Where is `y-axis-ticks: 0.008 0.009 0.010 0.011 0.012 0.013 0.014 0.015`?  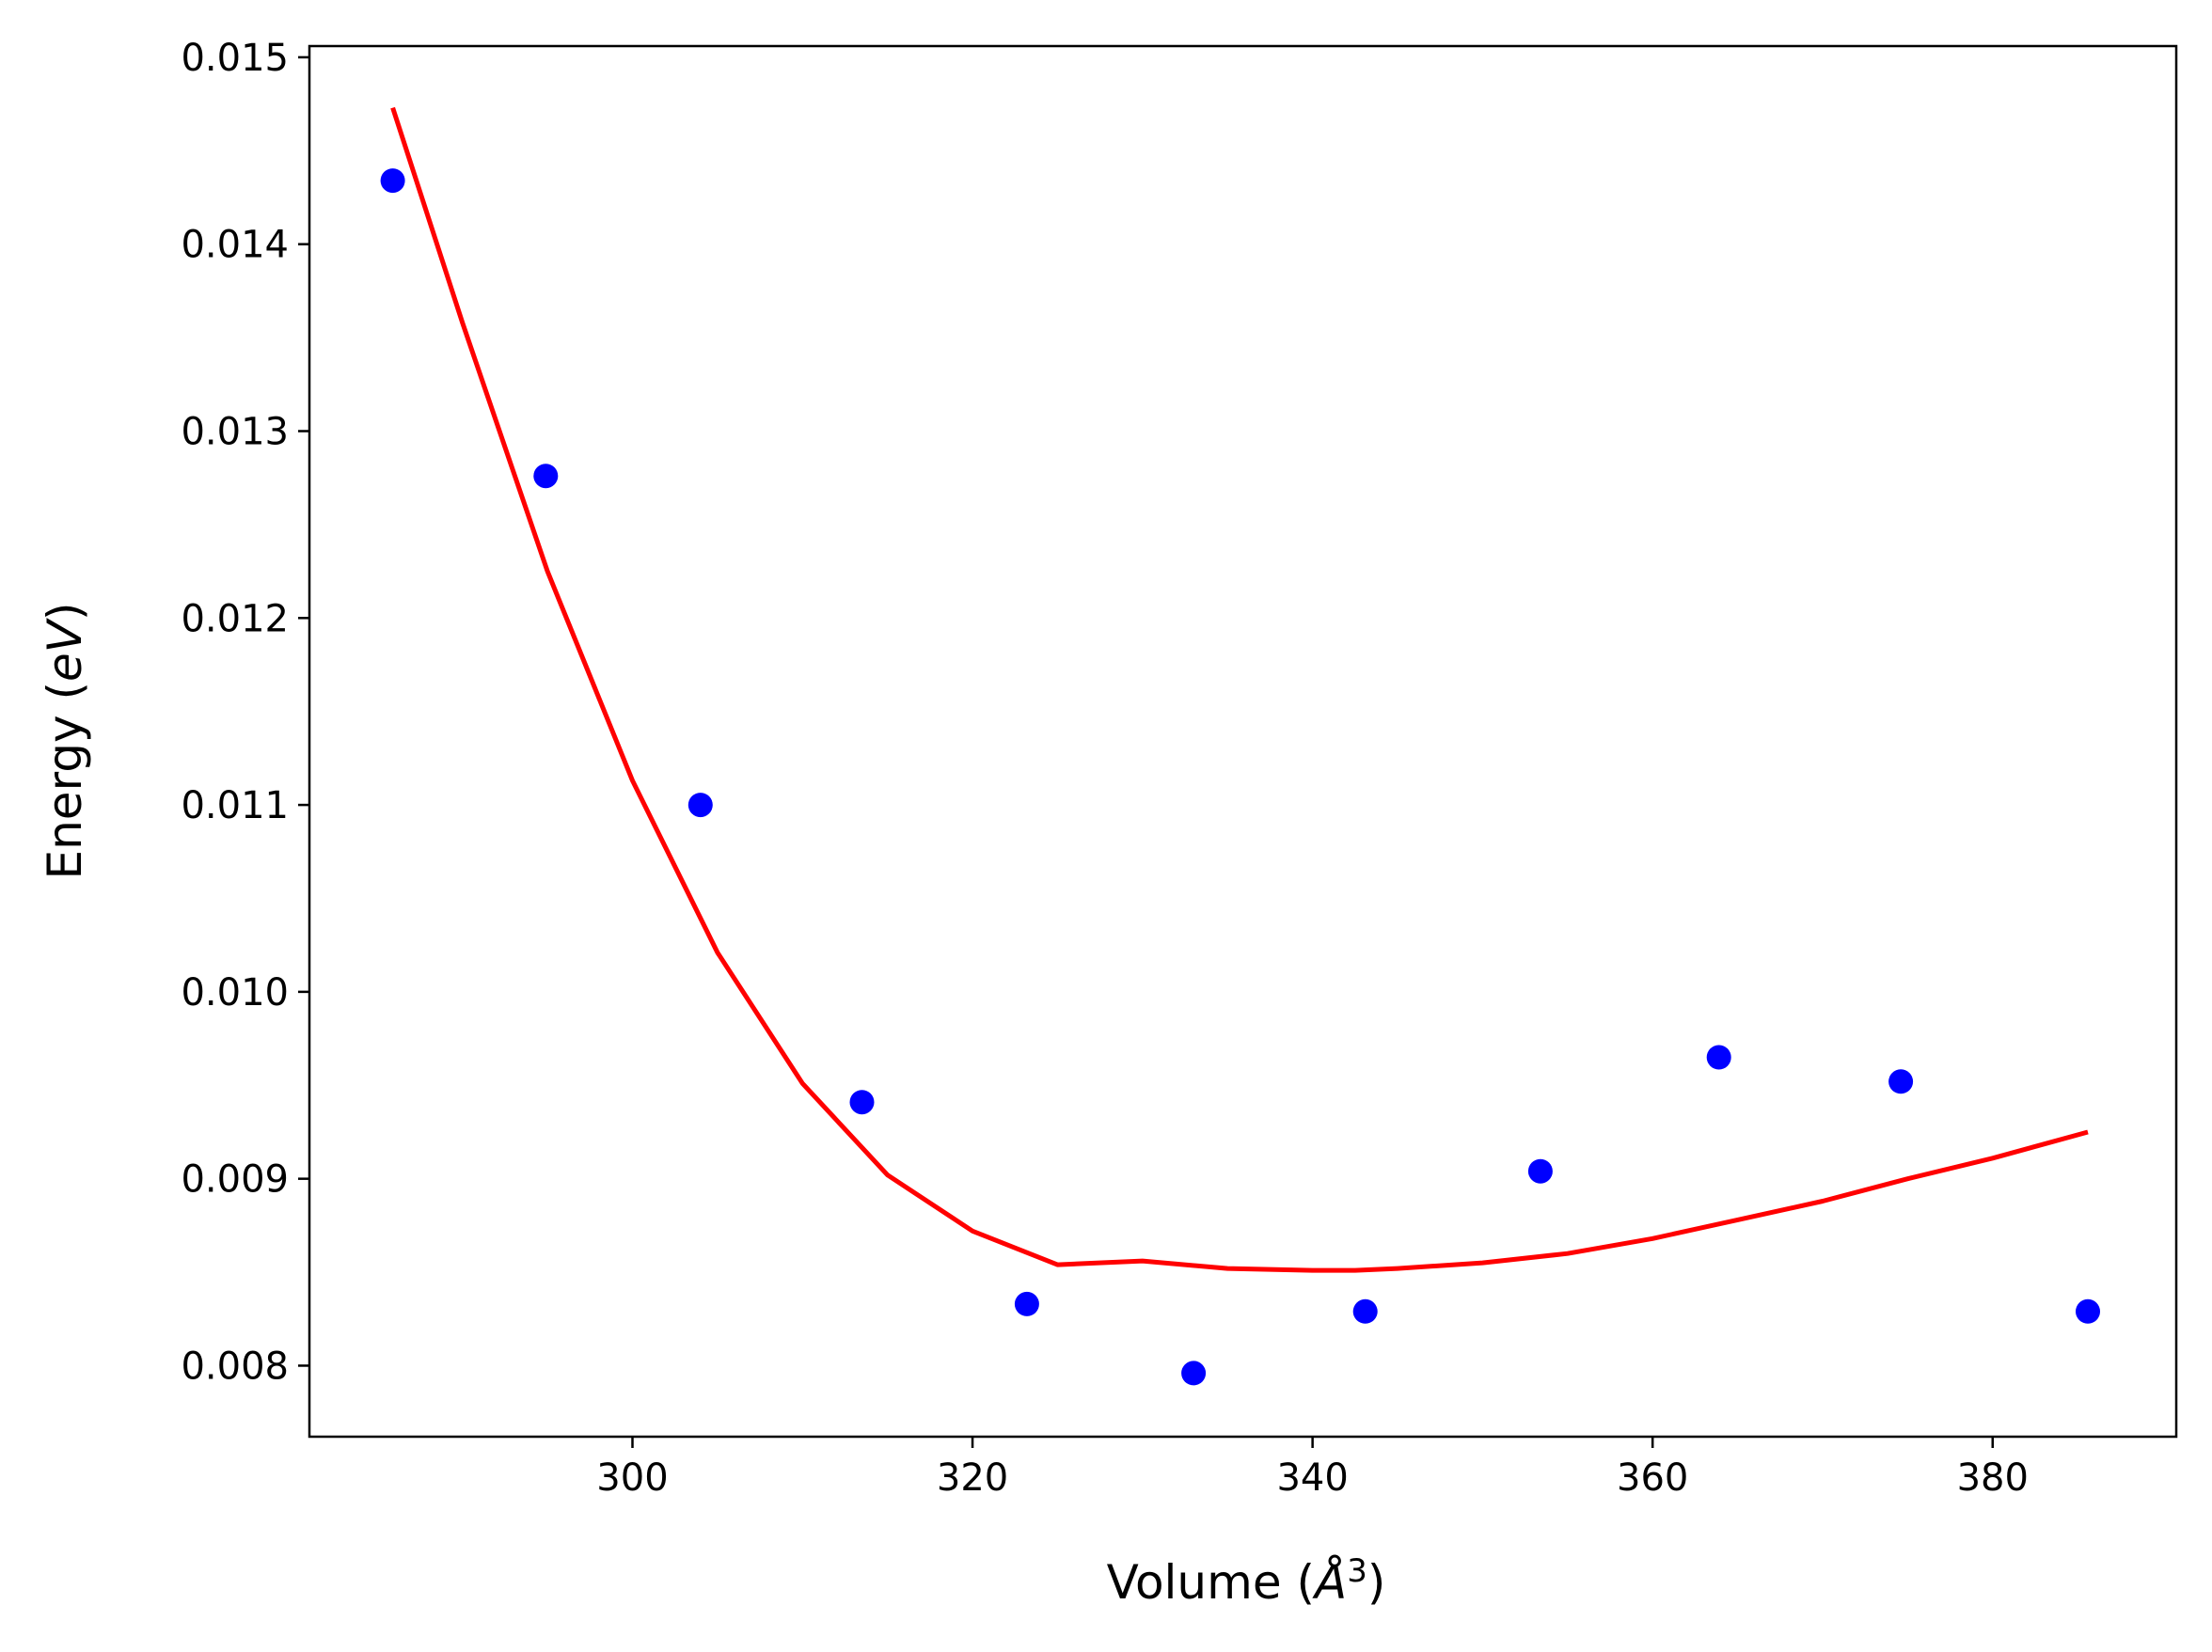 y-axis-ticks: 0.008 0.009 0.010 0.011 0.012 0.013 0.014 0.015 is located at coordinates (245, 712).